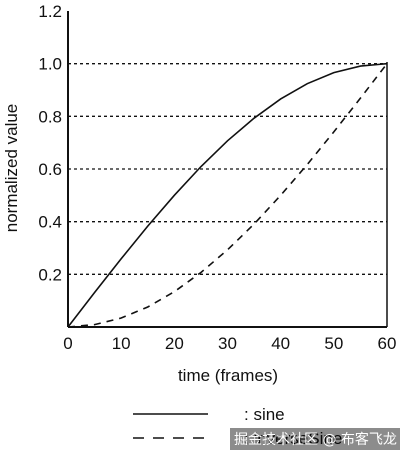 Image resolution: width=400 pixels, height=457 pixels. Describe the element at coordinates (264, 414) in the screenshot. I see `legend-label: : sine` at that location.